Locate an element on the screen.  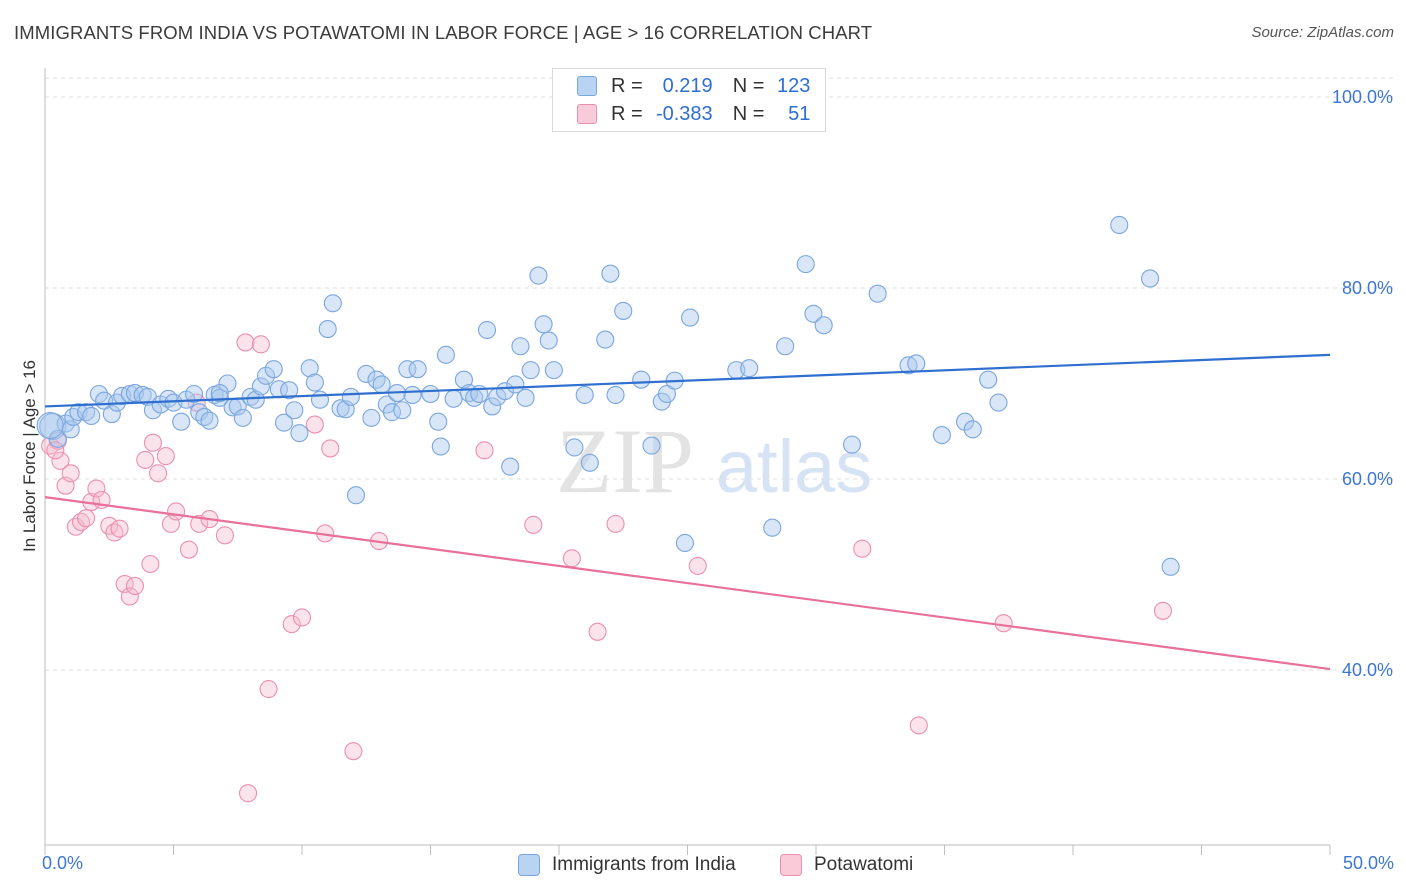
india-trend-line is located at coordinates (687, 380).